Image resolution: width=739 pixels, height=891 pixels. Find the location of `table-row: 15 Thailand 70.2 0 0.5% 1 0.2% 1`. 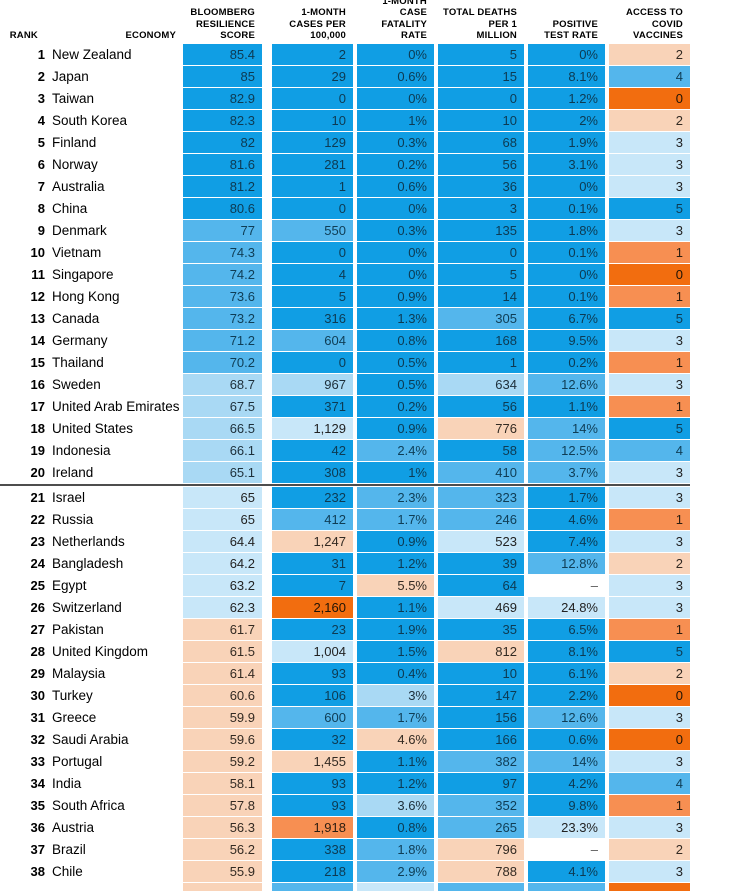

table-row: 15 Thailand 70.2 0 0.5% 1 0.2% 1 is located at coordinates (369, 362).